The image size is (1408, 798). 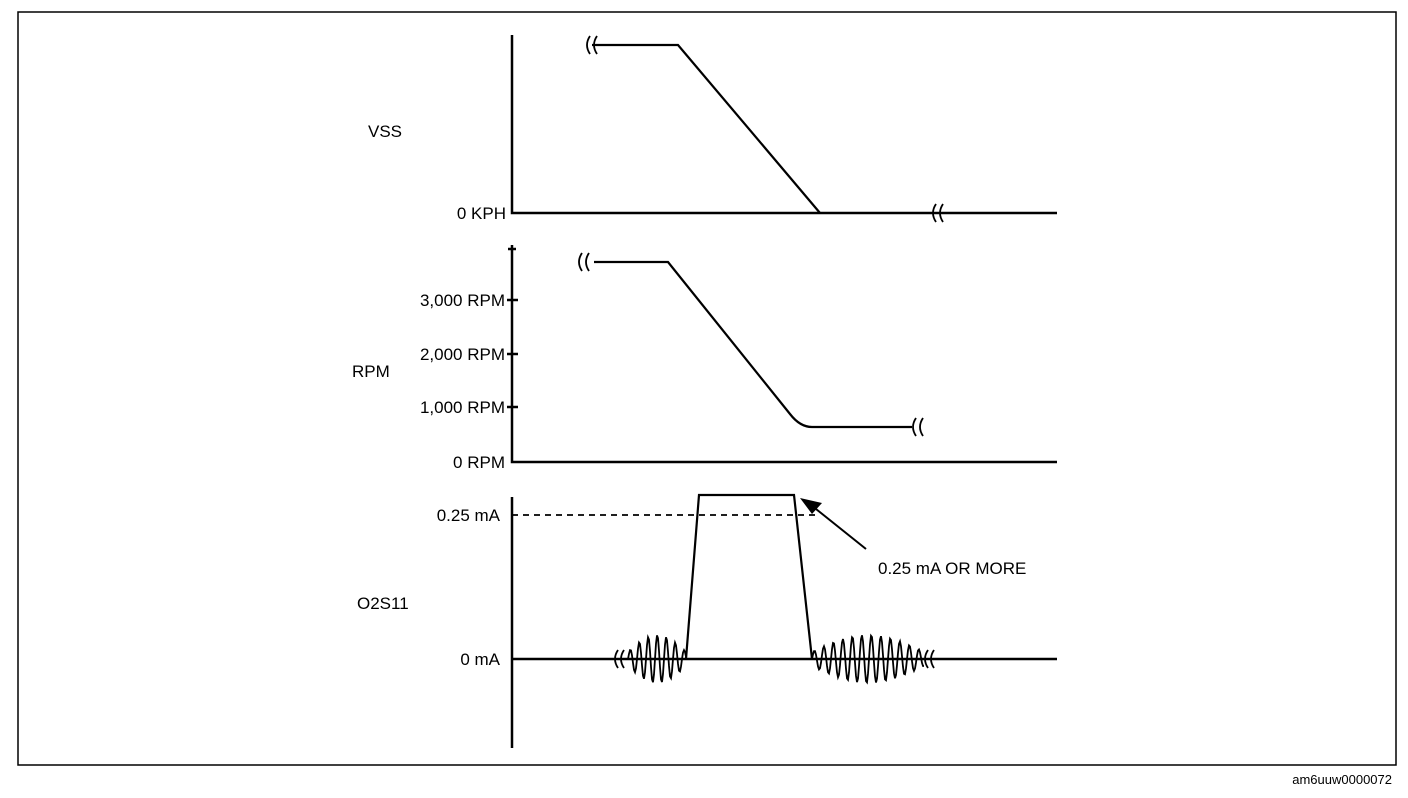 What do you see at coordinates (706, 128) in the screenshot?
I see `vss-waveform` at bounding box center [706, 128].